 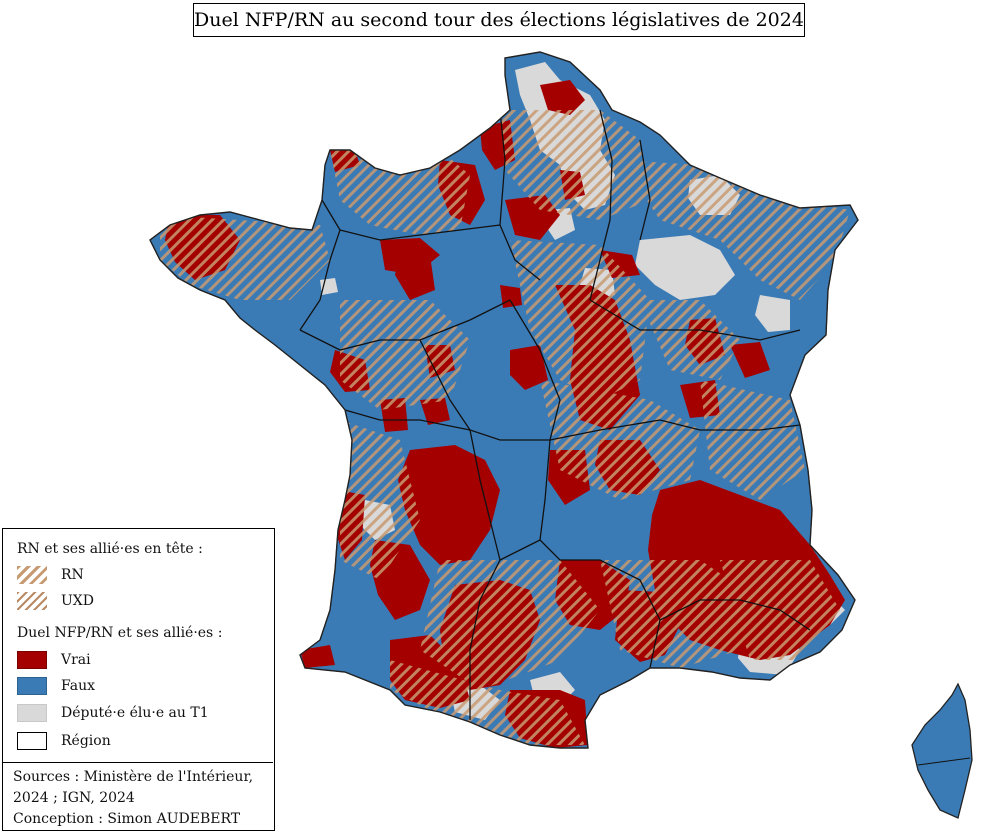 I want to click on elu-t1-swatch, so click(x=32, y=713).